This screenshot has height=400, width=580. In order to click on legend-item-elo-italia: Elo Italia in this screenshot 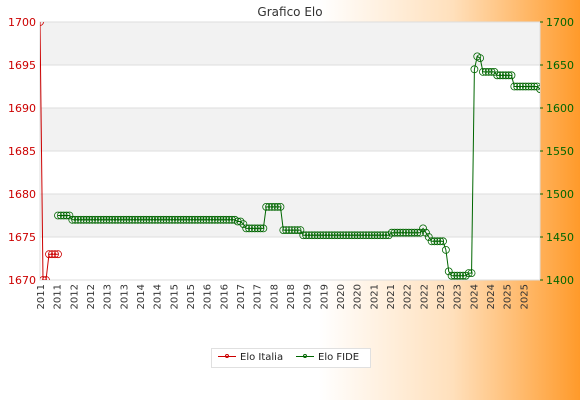, I will do `click(250, 357)`.